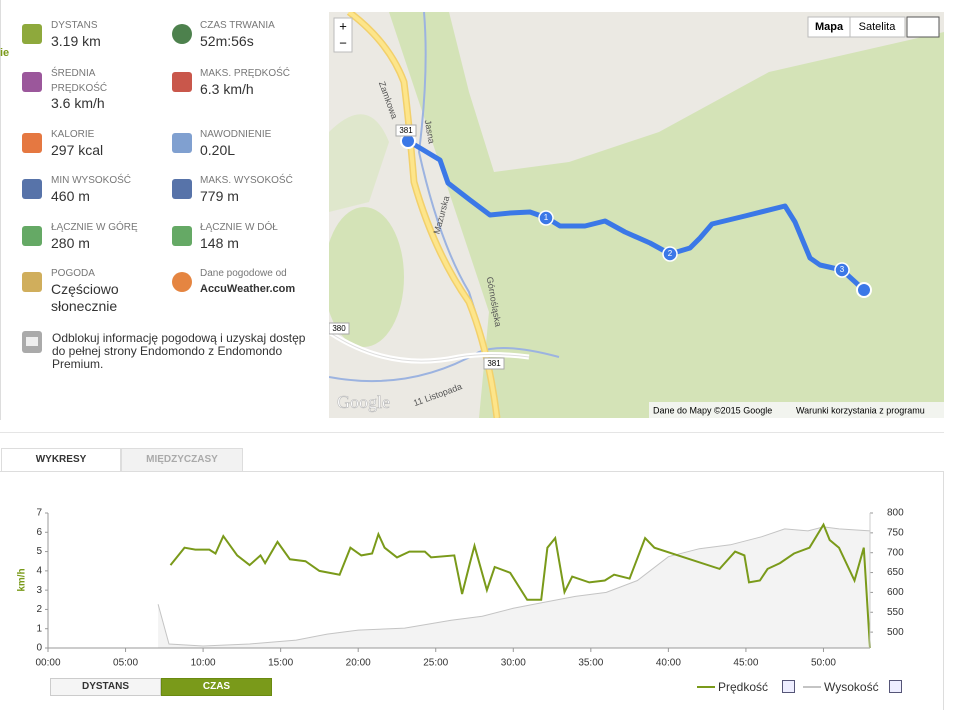 The height and width of the screenshot is (710, 954). I want to click on promo-icon, so click(32, 342).